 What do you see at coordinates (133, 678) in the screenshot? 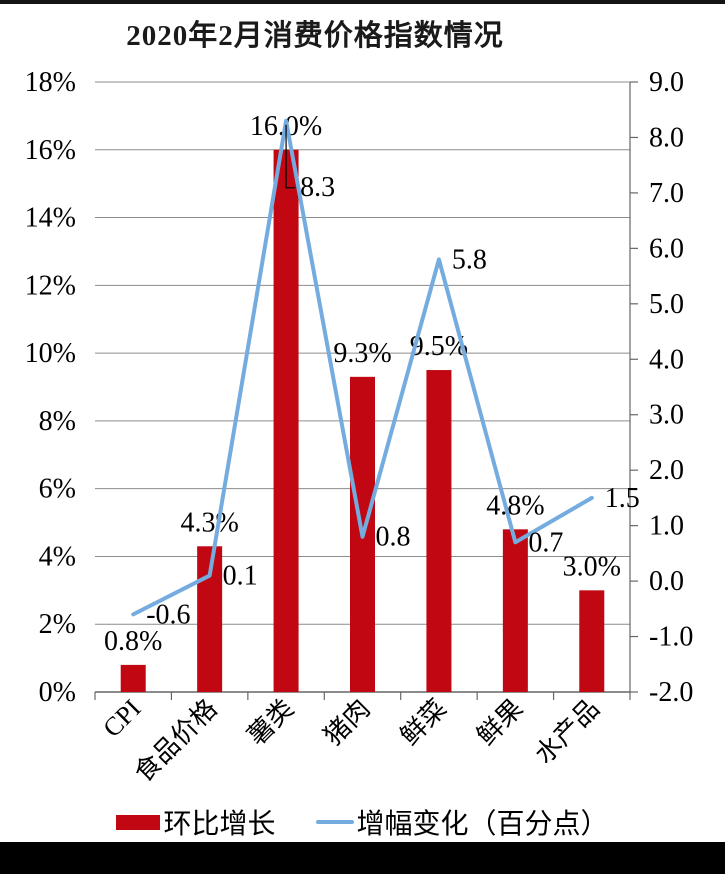
I see `bar-CPI` at bounding box center [133, 678].